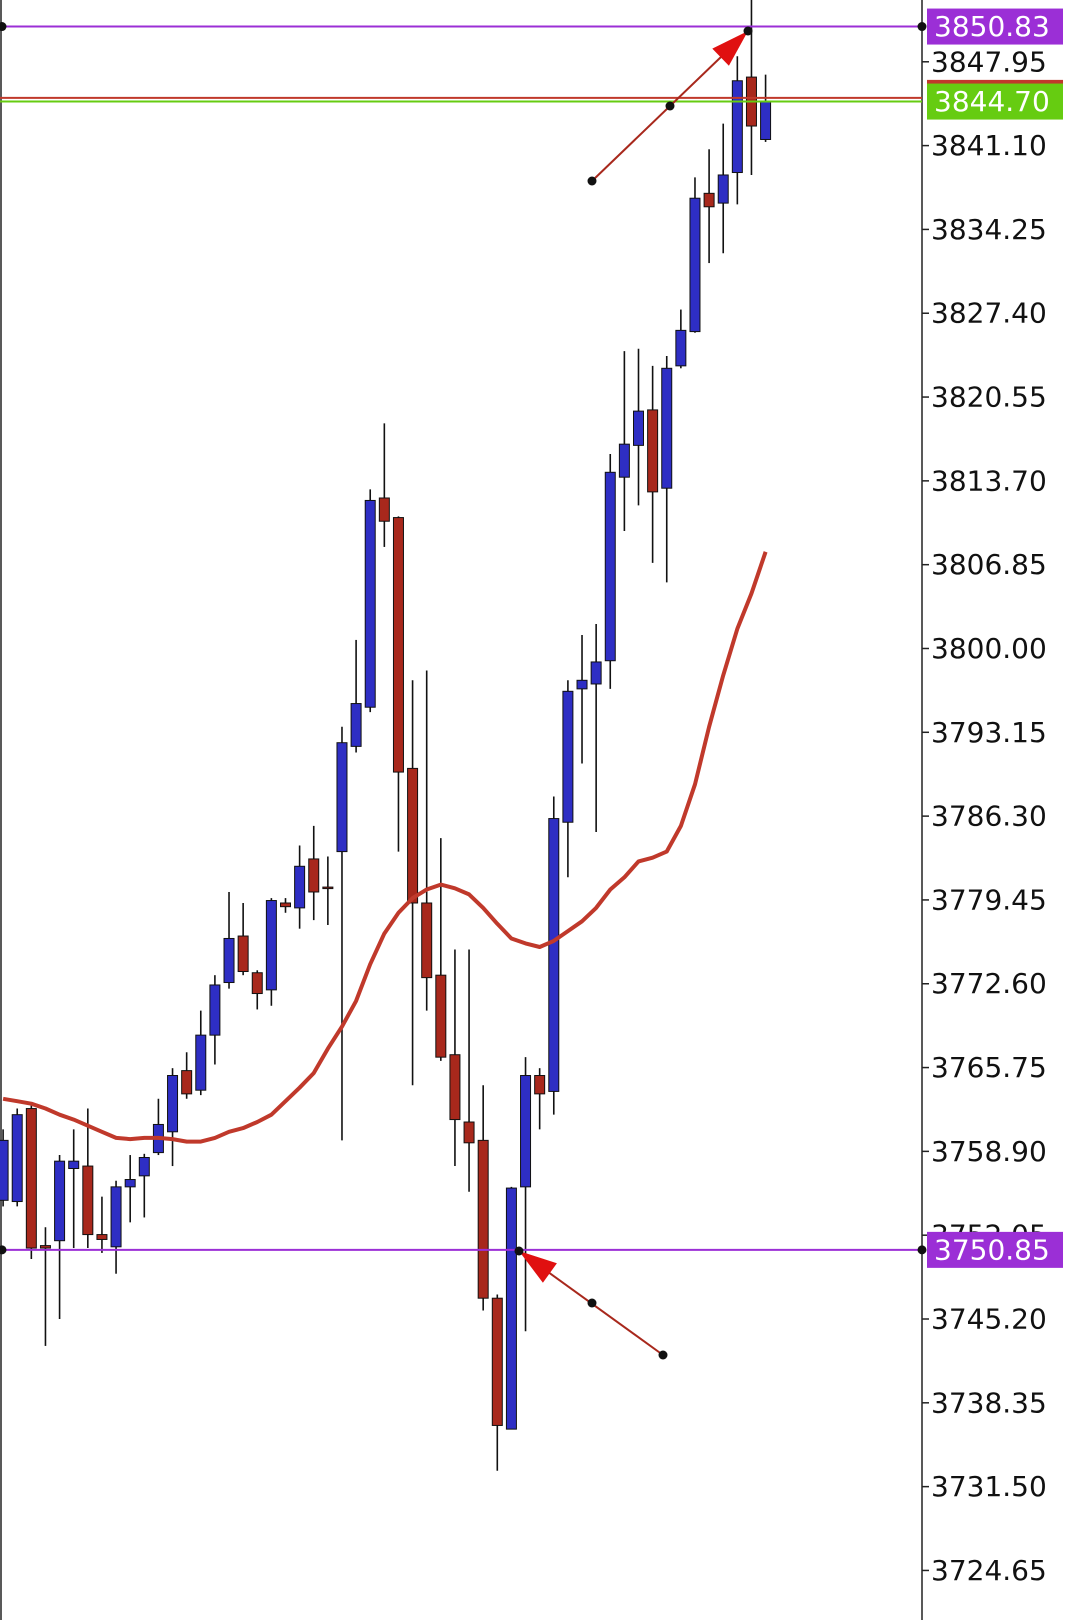  What do you see at coordinates (989, 564) in the screenshot?
I see `y-tick-label: 3806.85` at bounding box center [989, 564].